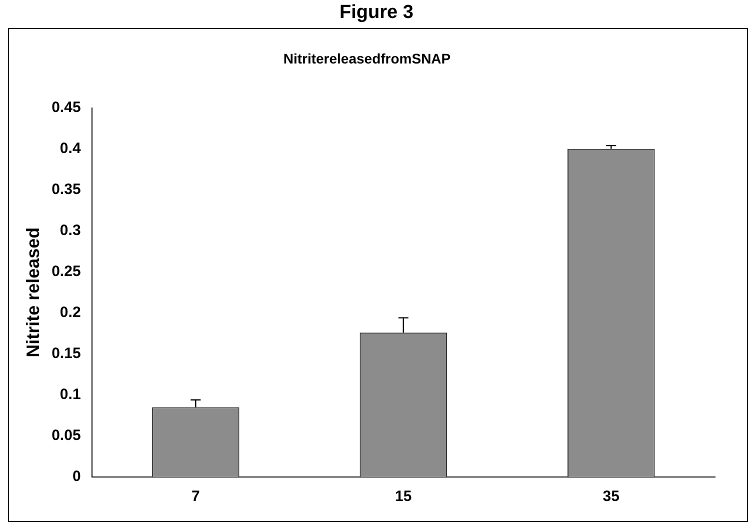 The image size is (753, 527). What do you see at coordinates (195, 497) in the screenshot?
I see `x-tick-label: 7` at bounding box center [195, 497].